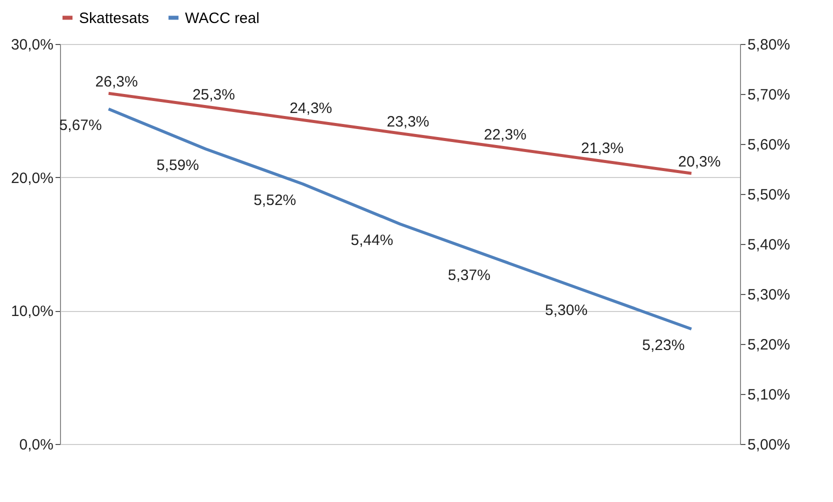 The width and height of the screenshot is (833, 502). I want to click on data-label: 20,3%, so click(699, 161).